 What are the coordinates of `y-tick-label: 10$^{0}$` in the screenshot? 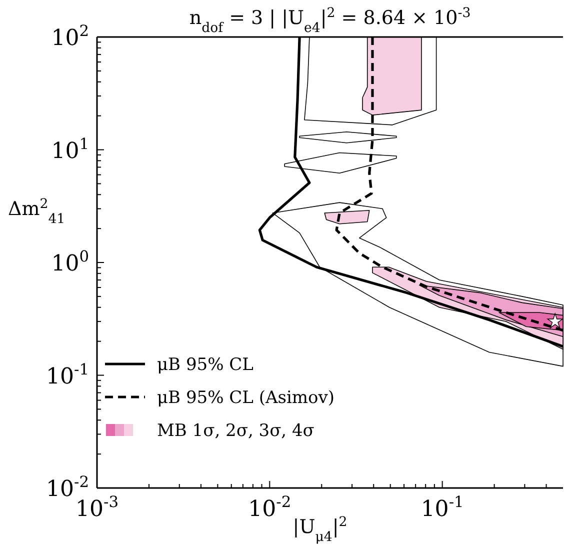 It's located at (70, 262).